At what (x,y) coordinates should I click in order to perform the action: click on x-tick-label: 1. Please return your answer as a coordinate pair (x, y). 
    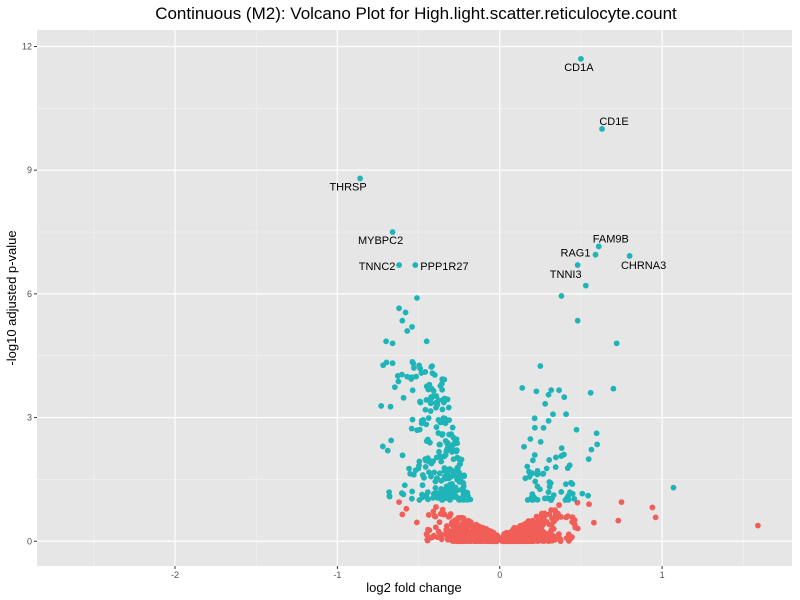
    Looking at the image, I should click on (662, 575).